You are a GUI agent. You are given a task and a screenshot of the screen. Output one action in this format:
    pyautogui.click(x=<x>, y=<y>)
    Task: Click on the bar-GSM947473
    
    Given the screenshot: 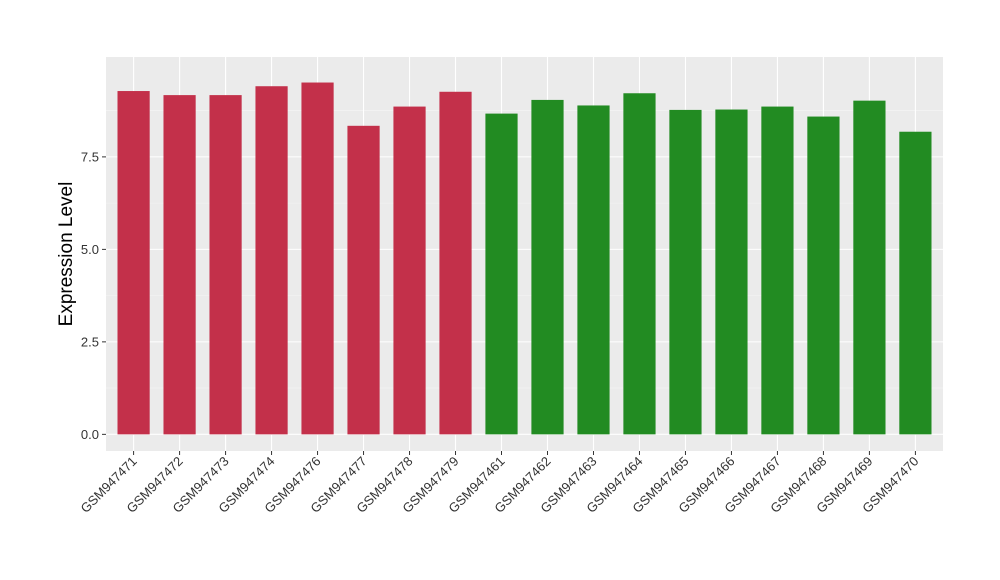 What is the action you would take?
    pyautogui.click(x=225, y=265)
    